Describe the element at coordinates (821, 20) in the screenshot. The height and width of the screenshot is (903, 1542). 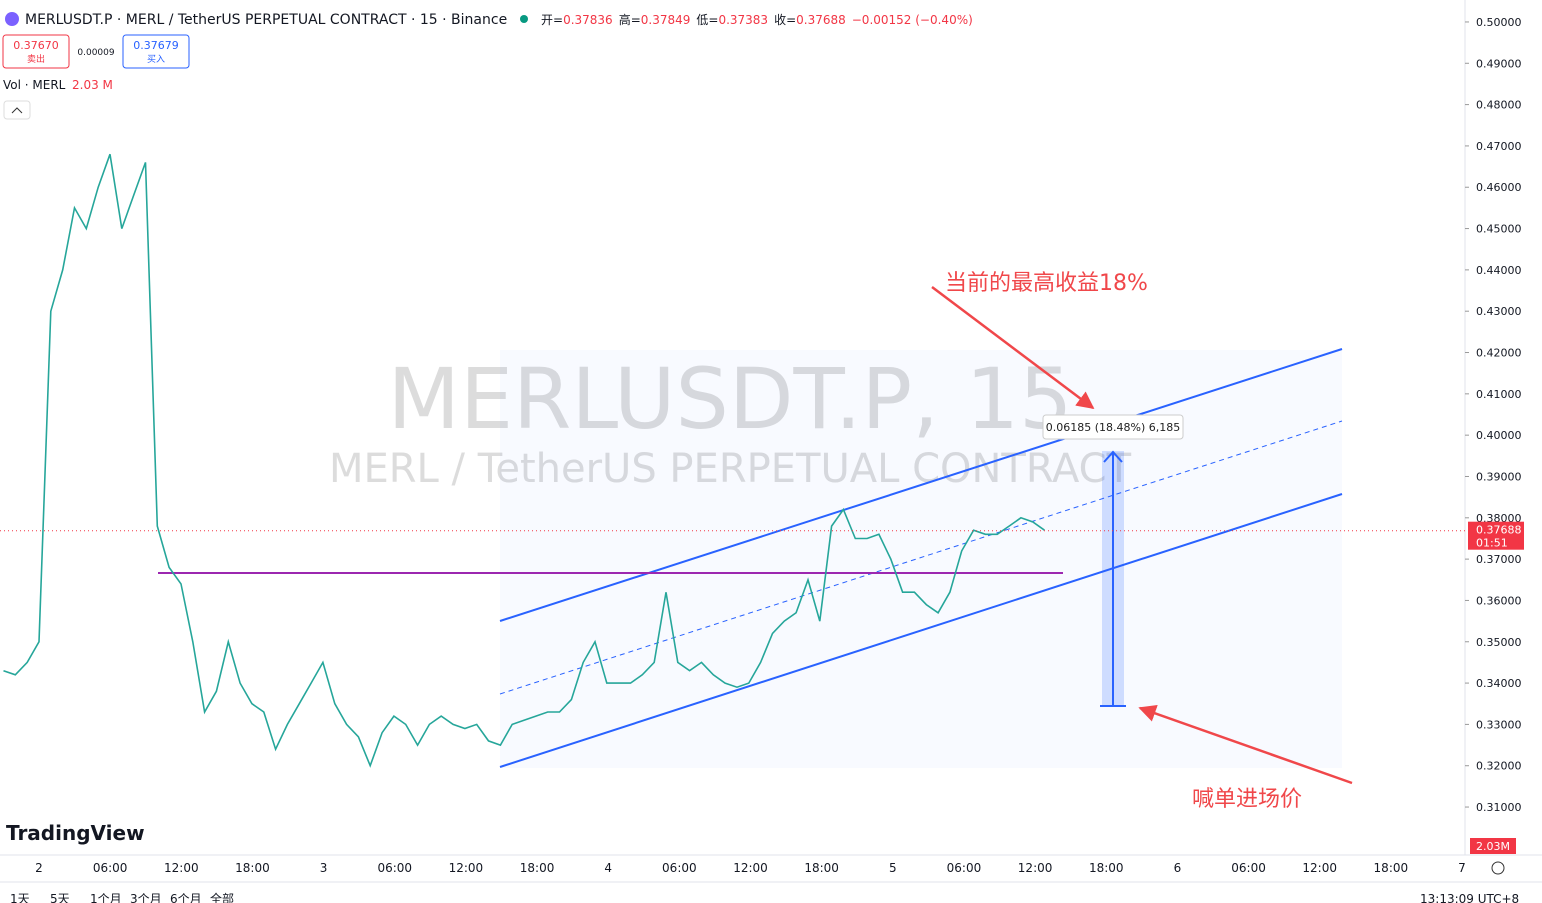
I see `ohlc-value: 0.37688` at that location.